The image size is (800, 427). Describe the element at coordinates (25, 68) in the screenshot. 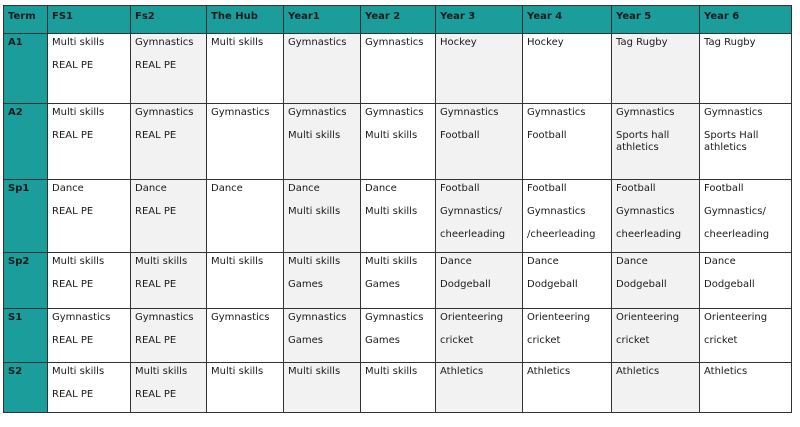

I see `term-label: A1` at that location.